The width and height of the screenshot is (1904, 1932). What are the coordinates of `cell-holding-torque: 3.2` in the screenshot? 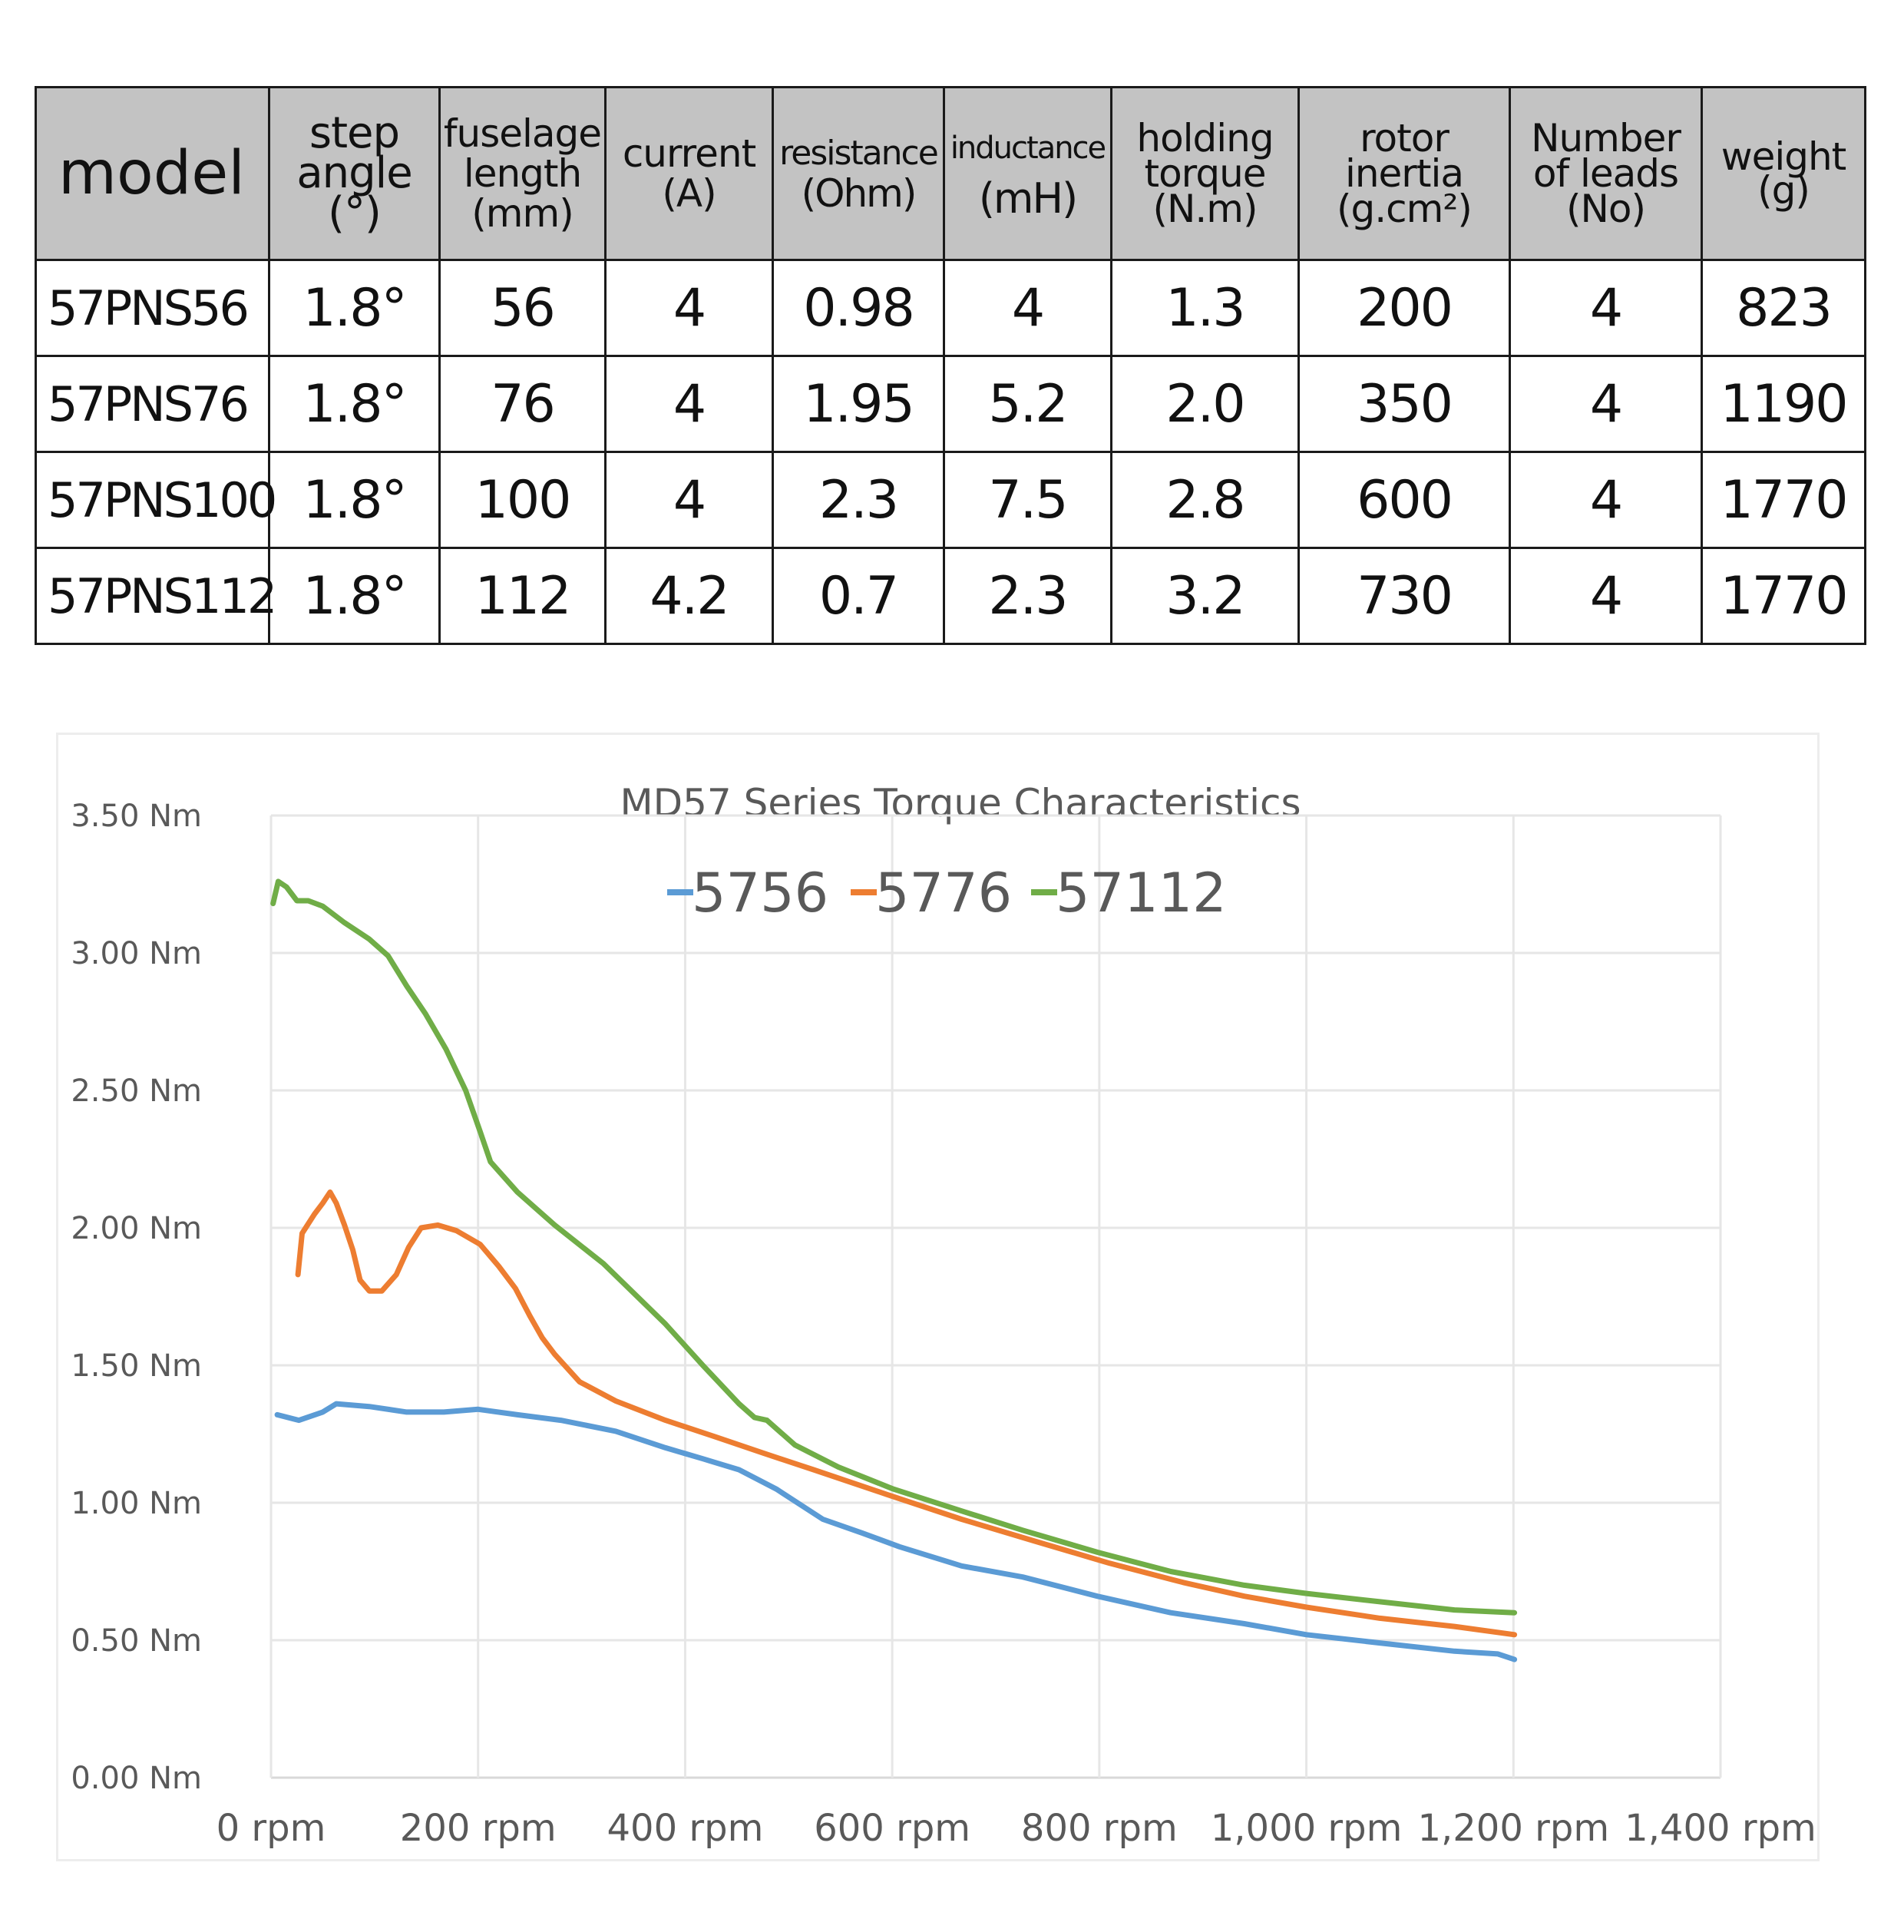 It's located at (1205, 596).